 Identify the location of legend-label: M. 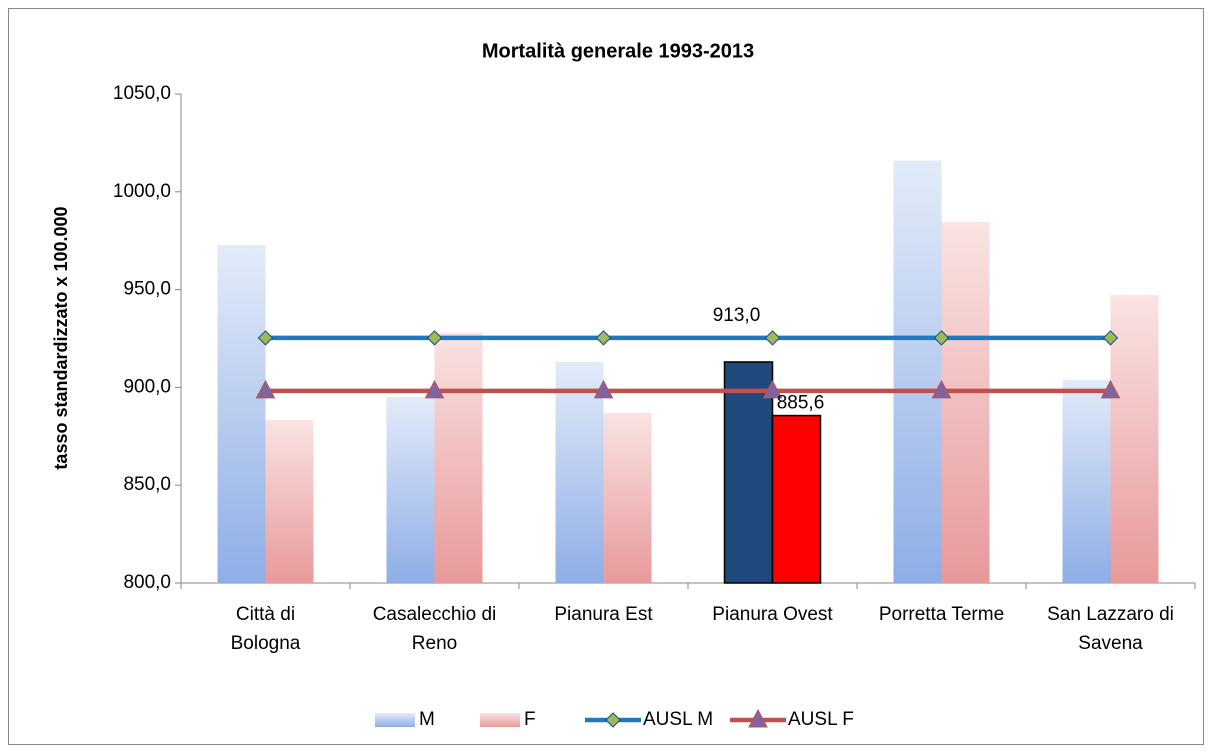
(427, 719).